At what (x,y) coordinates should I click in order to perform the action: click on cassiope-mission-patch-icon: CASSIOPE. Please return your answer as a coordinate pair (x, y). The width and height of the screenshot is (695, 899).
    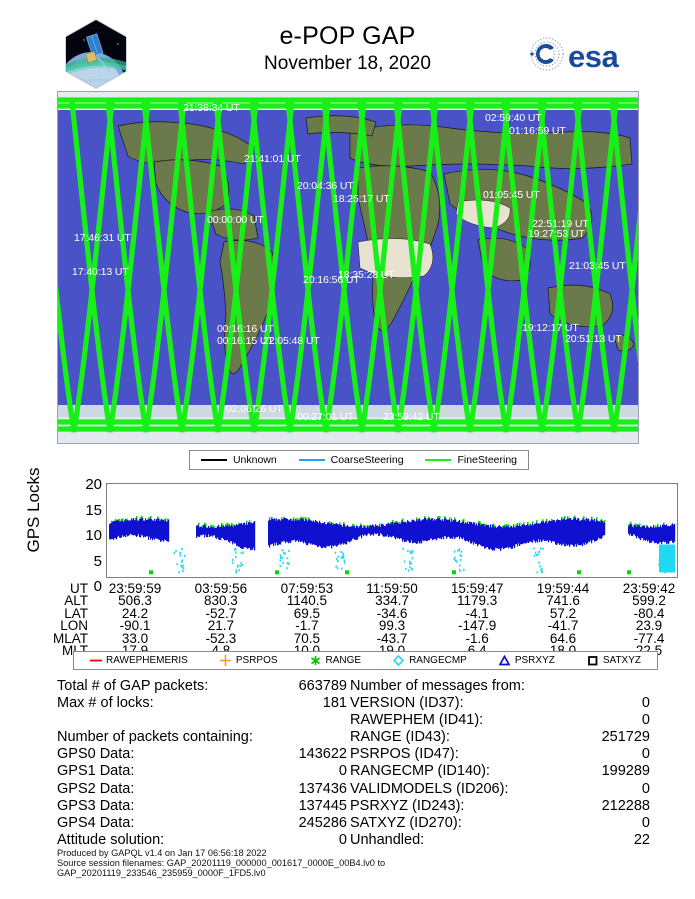
    Looking at the image, I should click on (96, 54).